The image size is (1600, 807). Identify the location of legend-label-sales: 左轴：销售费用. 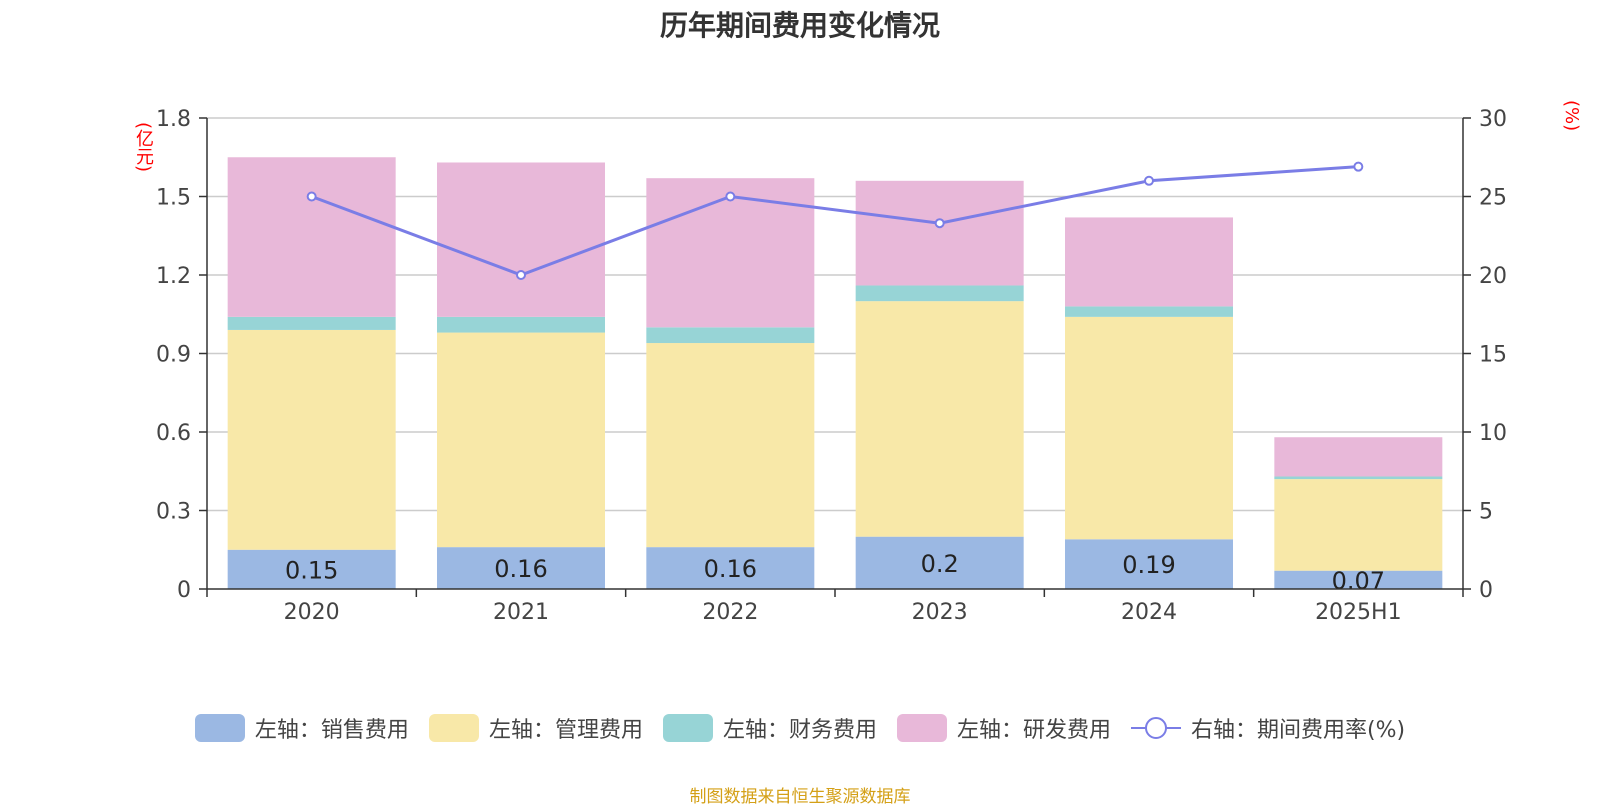
(331, 730).